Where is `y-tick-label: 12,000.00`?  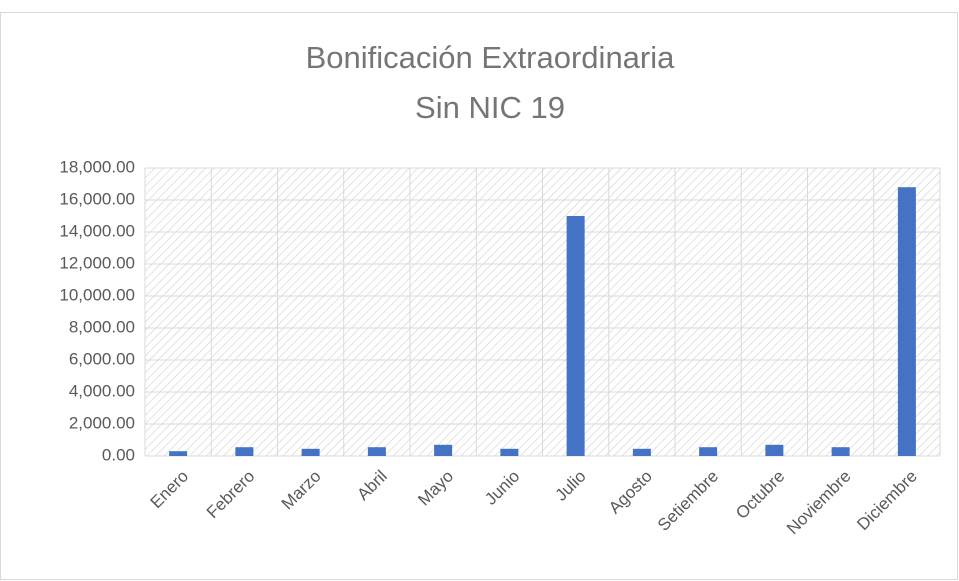 y-tick-label: 12,000.00 is located at coordinates (97, 262).